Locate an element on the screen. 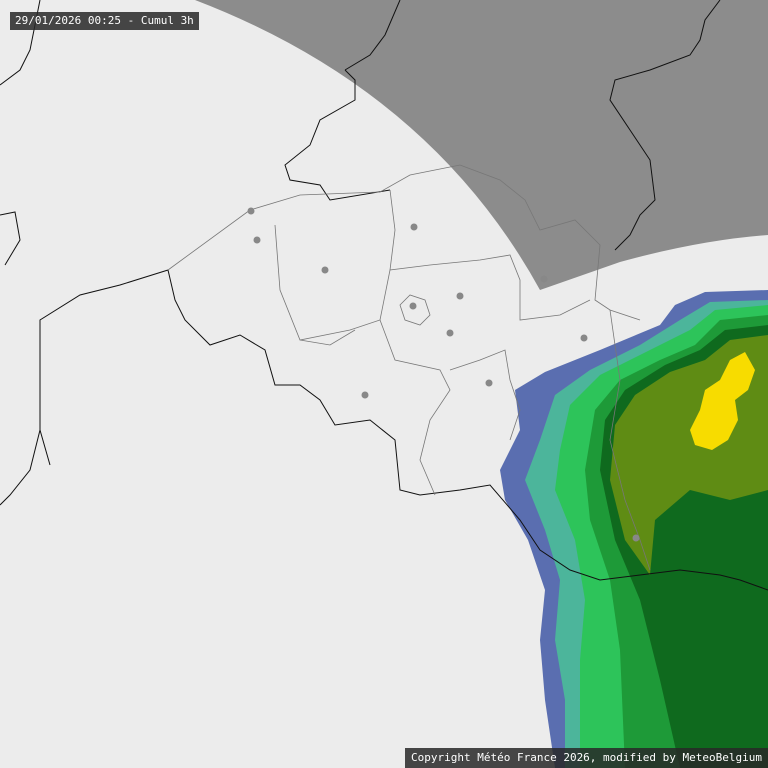  precip-extreme is located at coordinates (722, 401).